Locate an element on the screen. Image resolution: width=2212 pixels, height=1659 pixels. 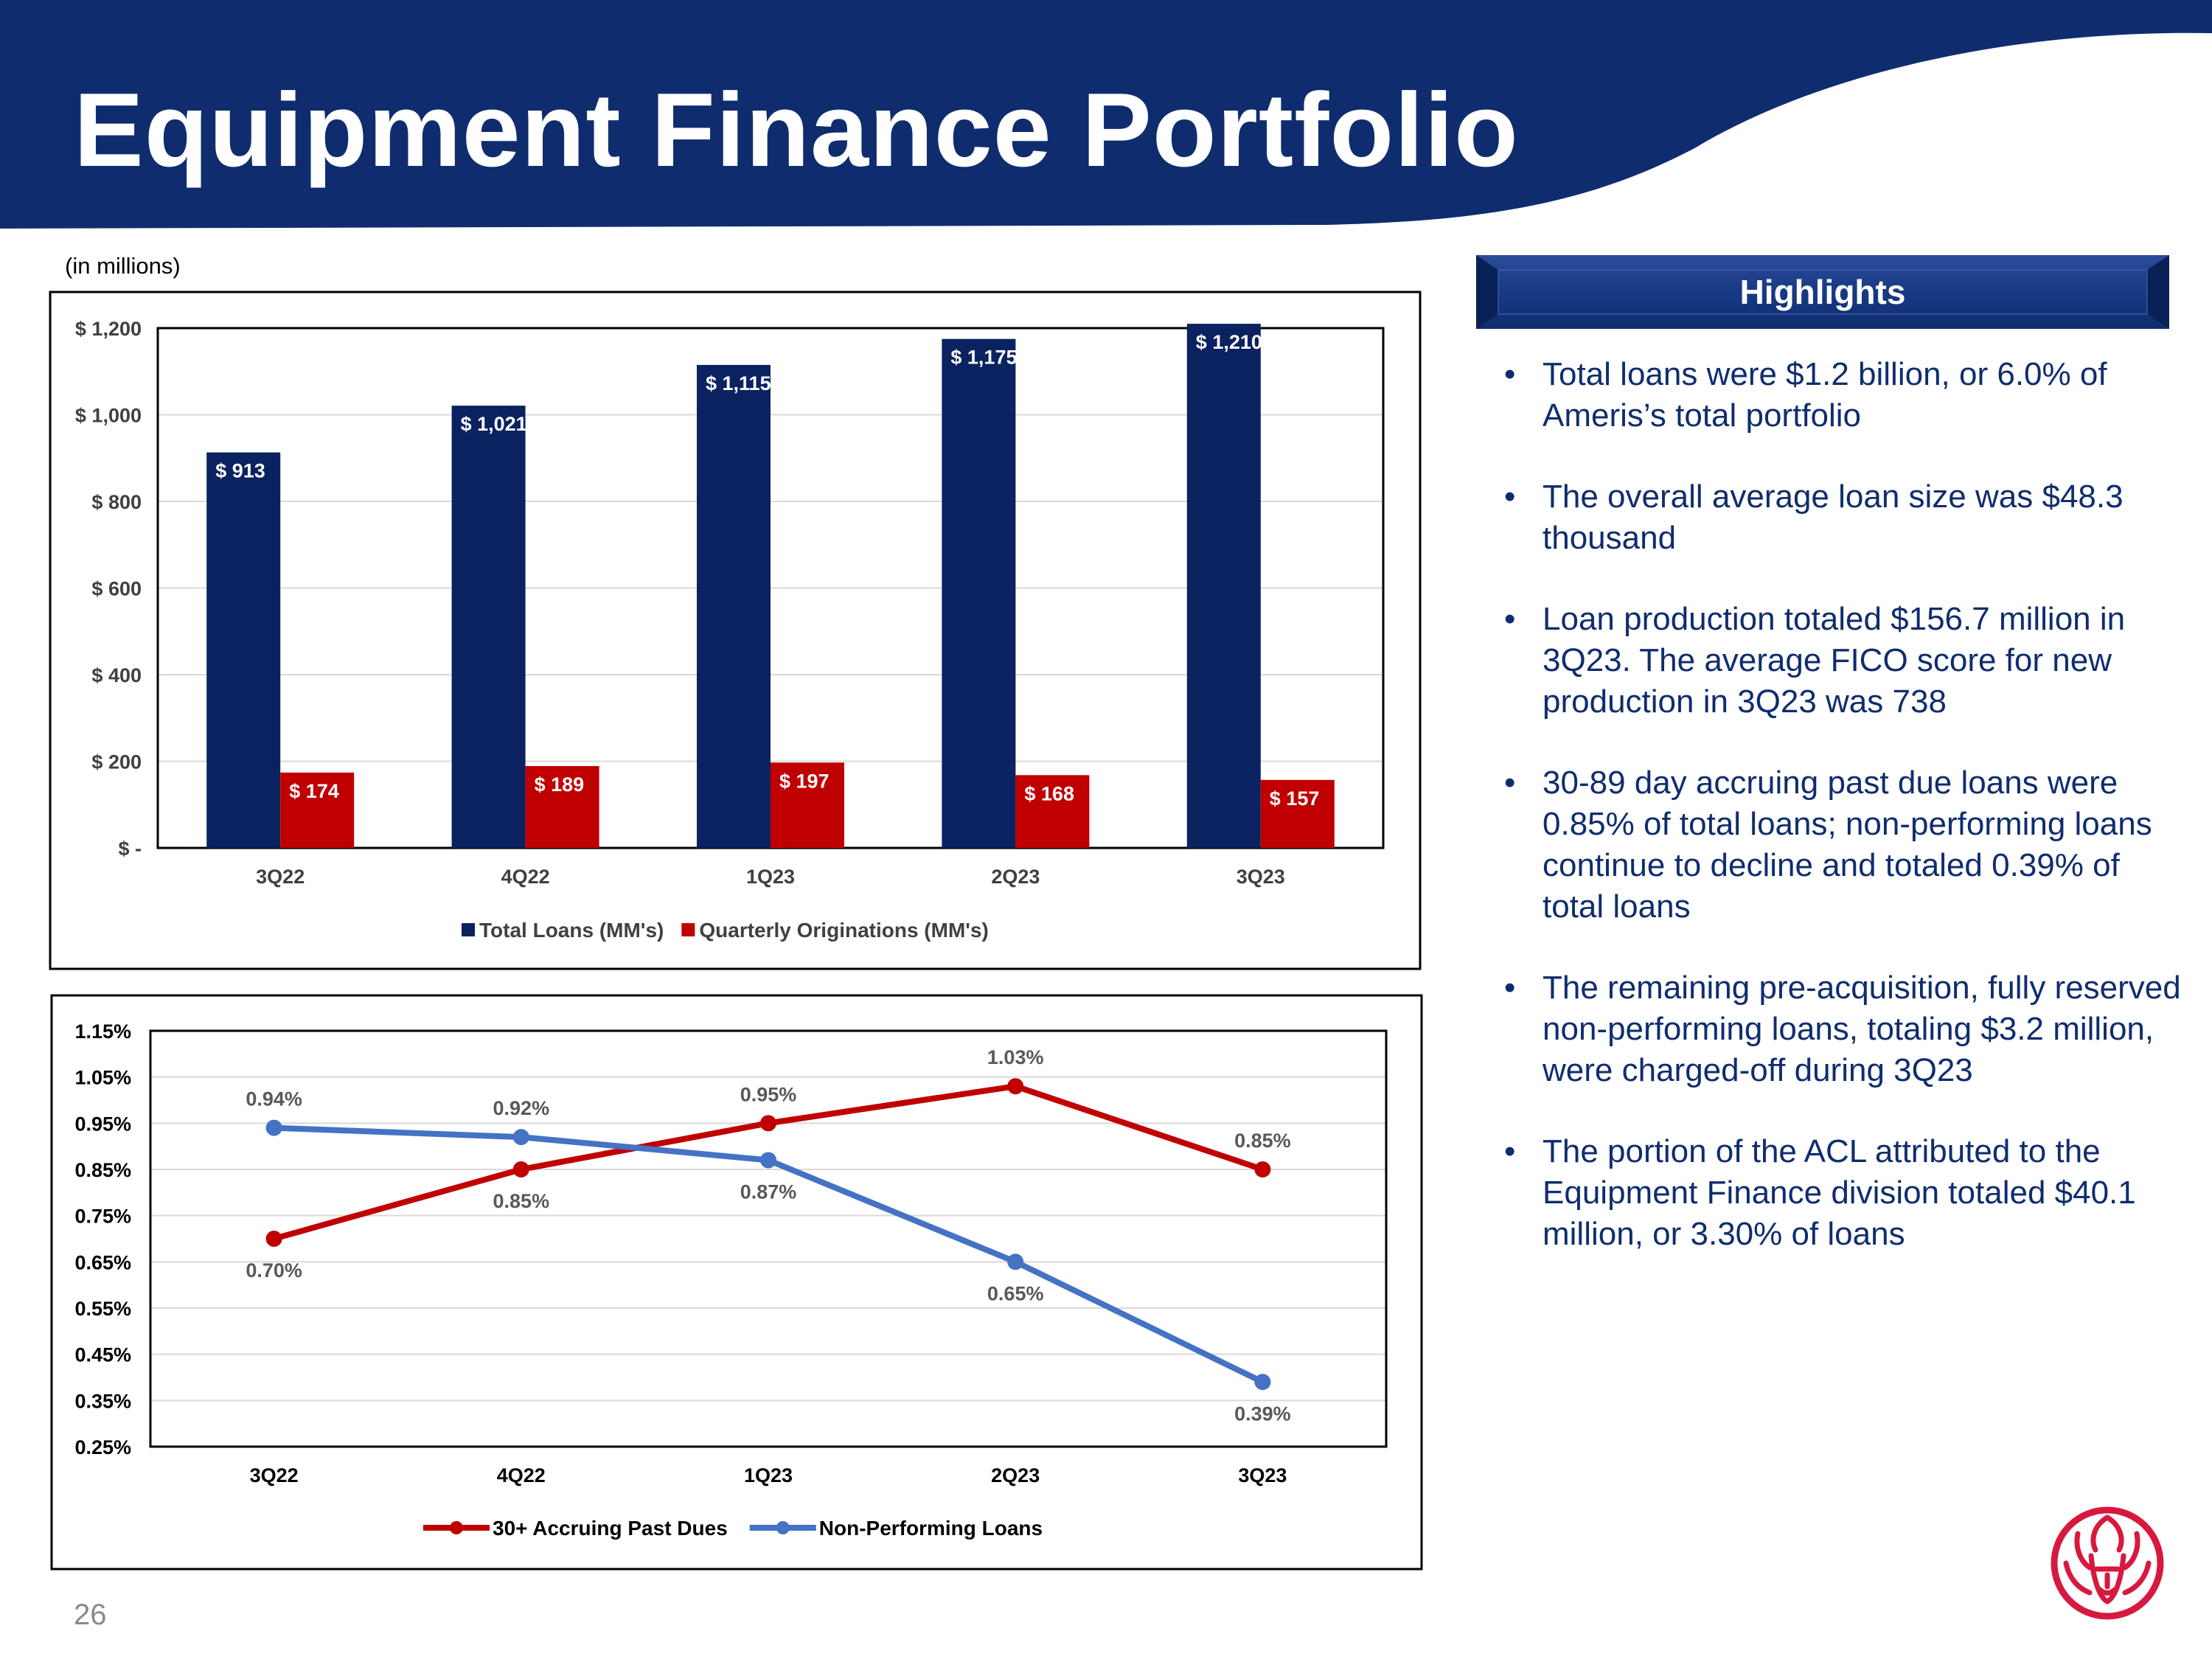
page-title: Equipment Finance Portfolio is located at coordinates (796, 130).